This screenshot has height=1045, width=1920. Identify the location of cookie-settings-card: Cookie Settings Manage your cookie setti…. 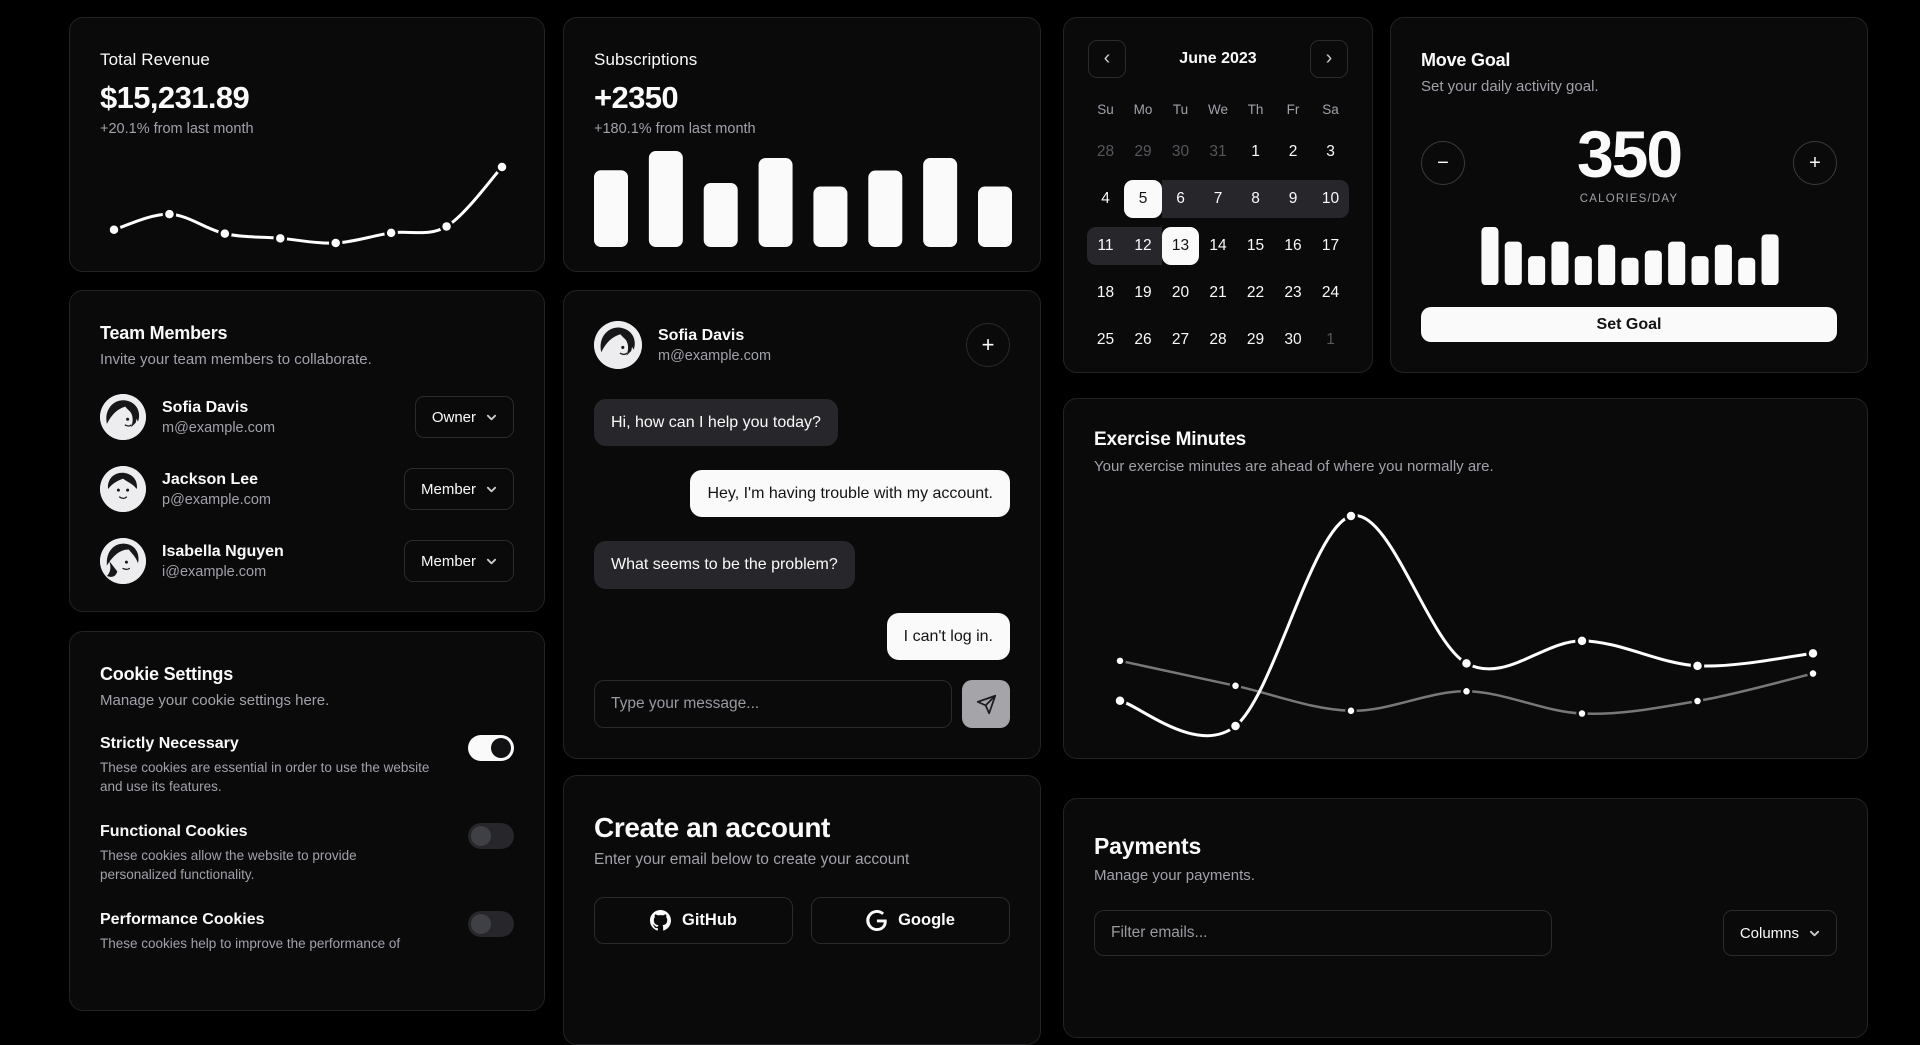
(307, 821).